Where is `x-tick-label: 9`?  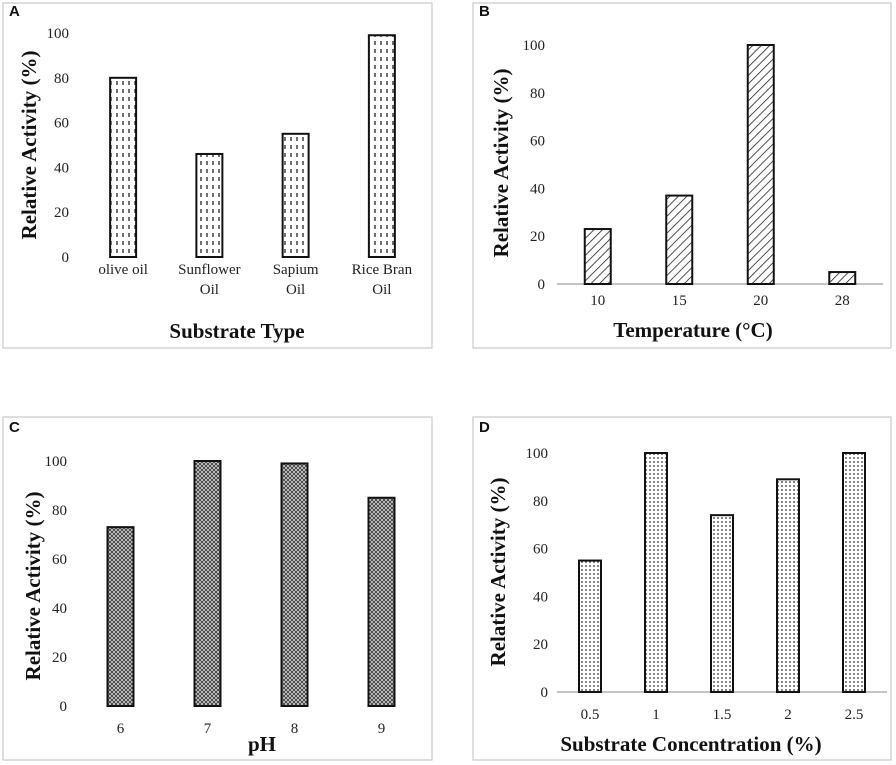
x-tick-label: 9 is located at coordinates (382, 729).